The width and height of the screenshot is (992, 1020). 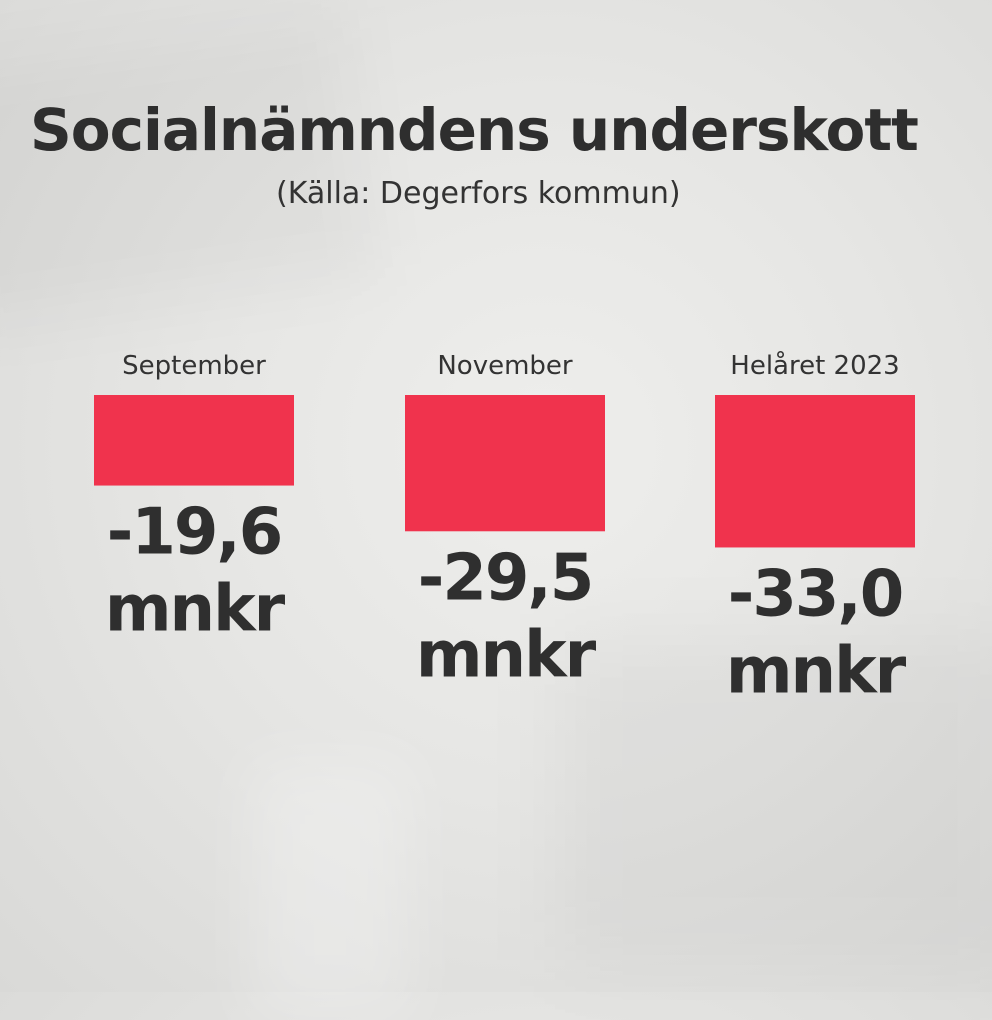 What do you see at coordinates (194, 366) in the screenshot?
I see `category-label: September` at bounding box center [194, 366].